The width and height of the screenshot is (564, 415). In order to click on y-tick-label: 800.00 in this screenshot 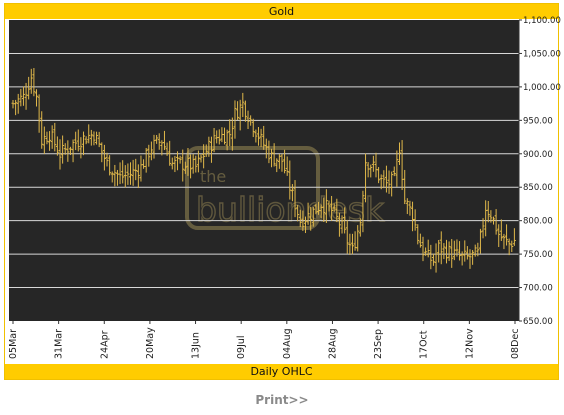, I will do `click(538, 222)`.